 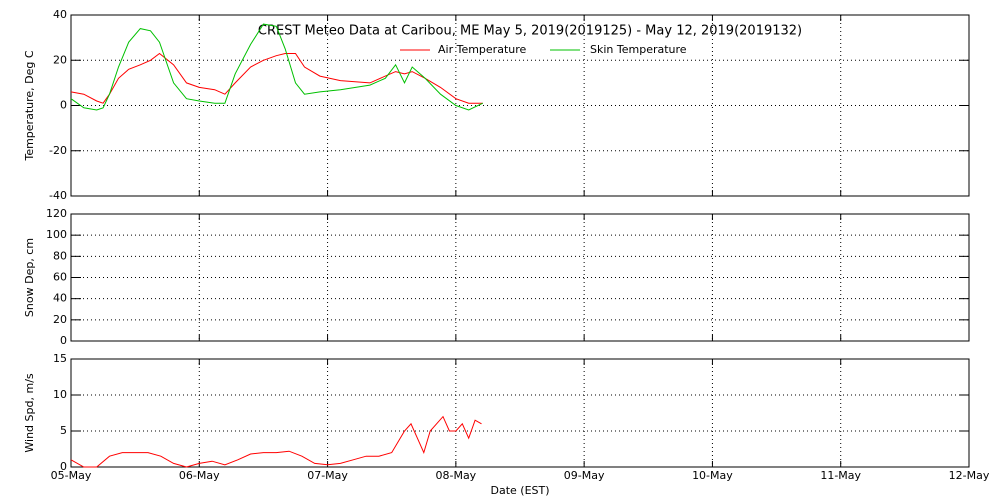 What do you see at coordinates (60, 358) in the screenshot?
I see `y-tick-label: 15` at bounding box center [60, 358].